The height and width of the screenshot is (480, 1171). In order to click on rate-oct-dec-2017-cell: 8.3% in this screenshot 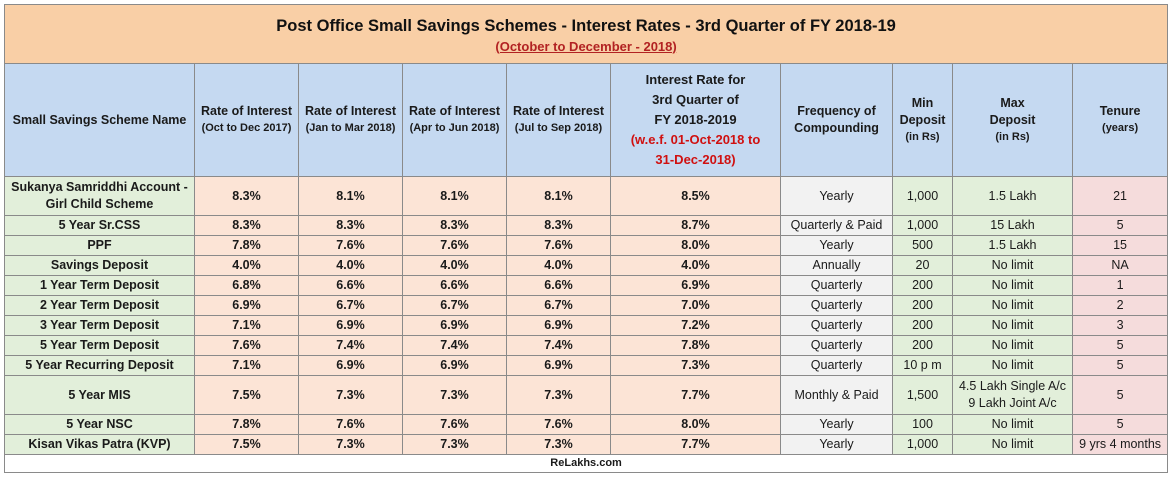, I will do `click(246, 225)`.